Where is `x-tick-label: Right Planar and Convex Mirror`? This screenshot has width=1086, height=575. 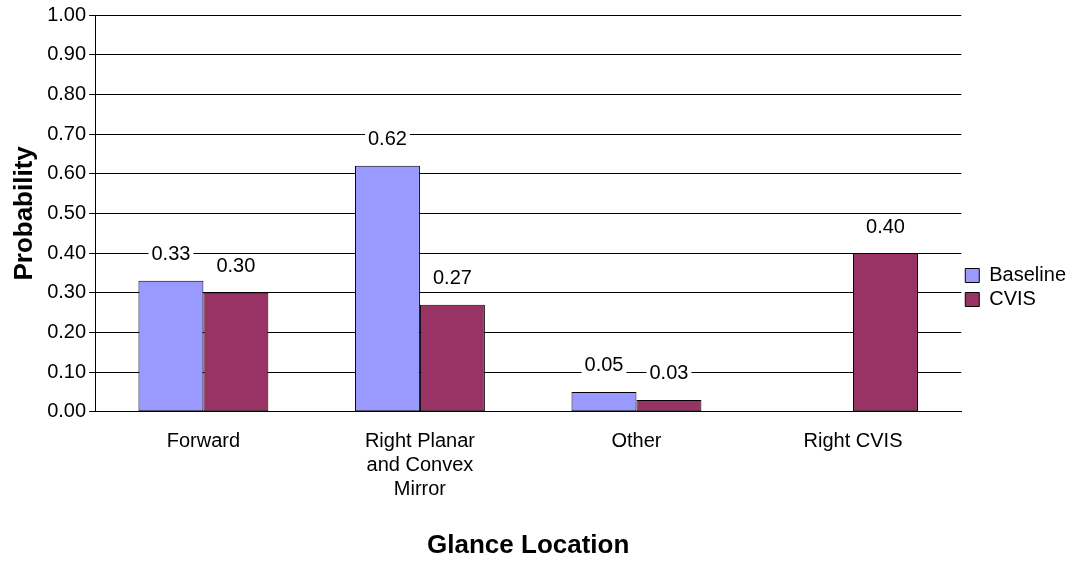
x-tick-label: Right Planar and Convex Mirror is located at coordinates (420, 464).